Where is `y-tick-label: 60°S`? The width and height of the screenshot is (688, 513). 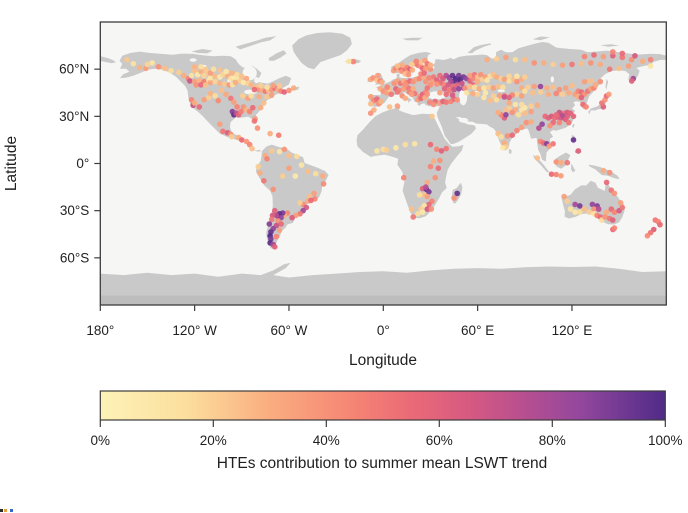
y-tick-label: 60°S is located at coordinates (74, 257).